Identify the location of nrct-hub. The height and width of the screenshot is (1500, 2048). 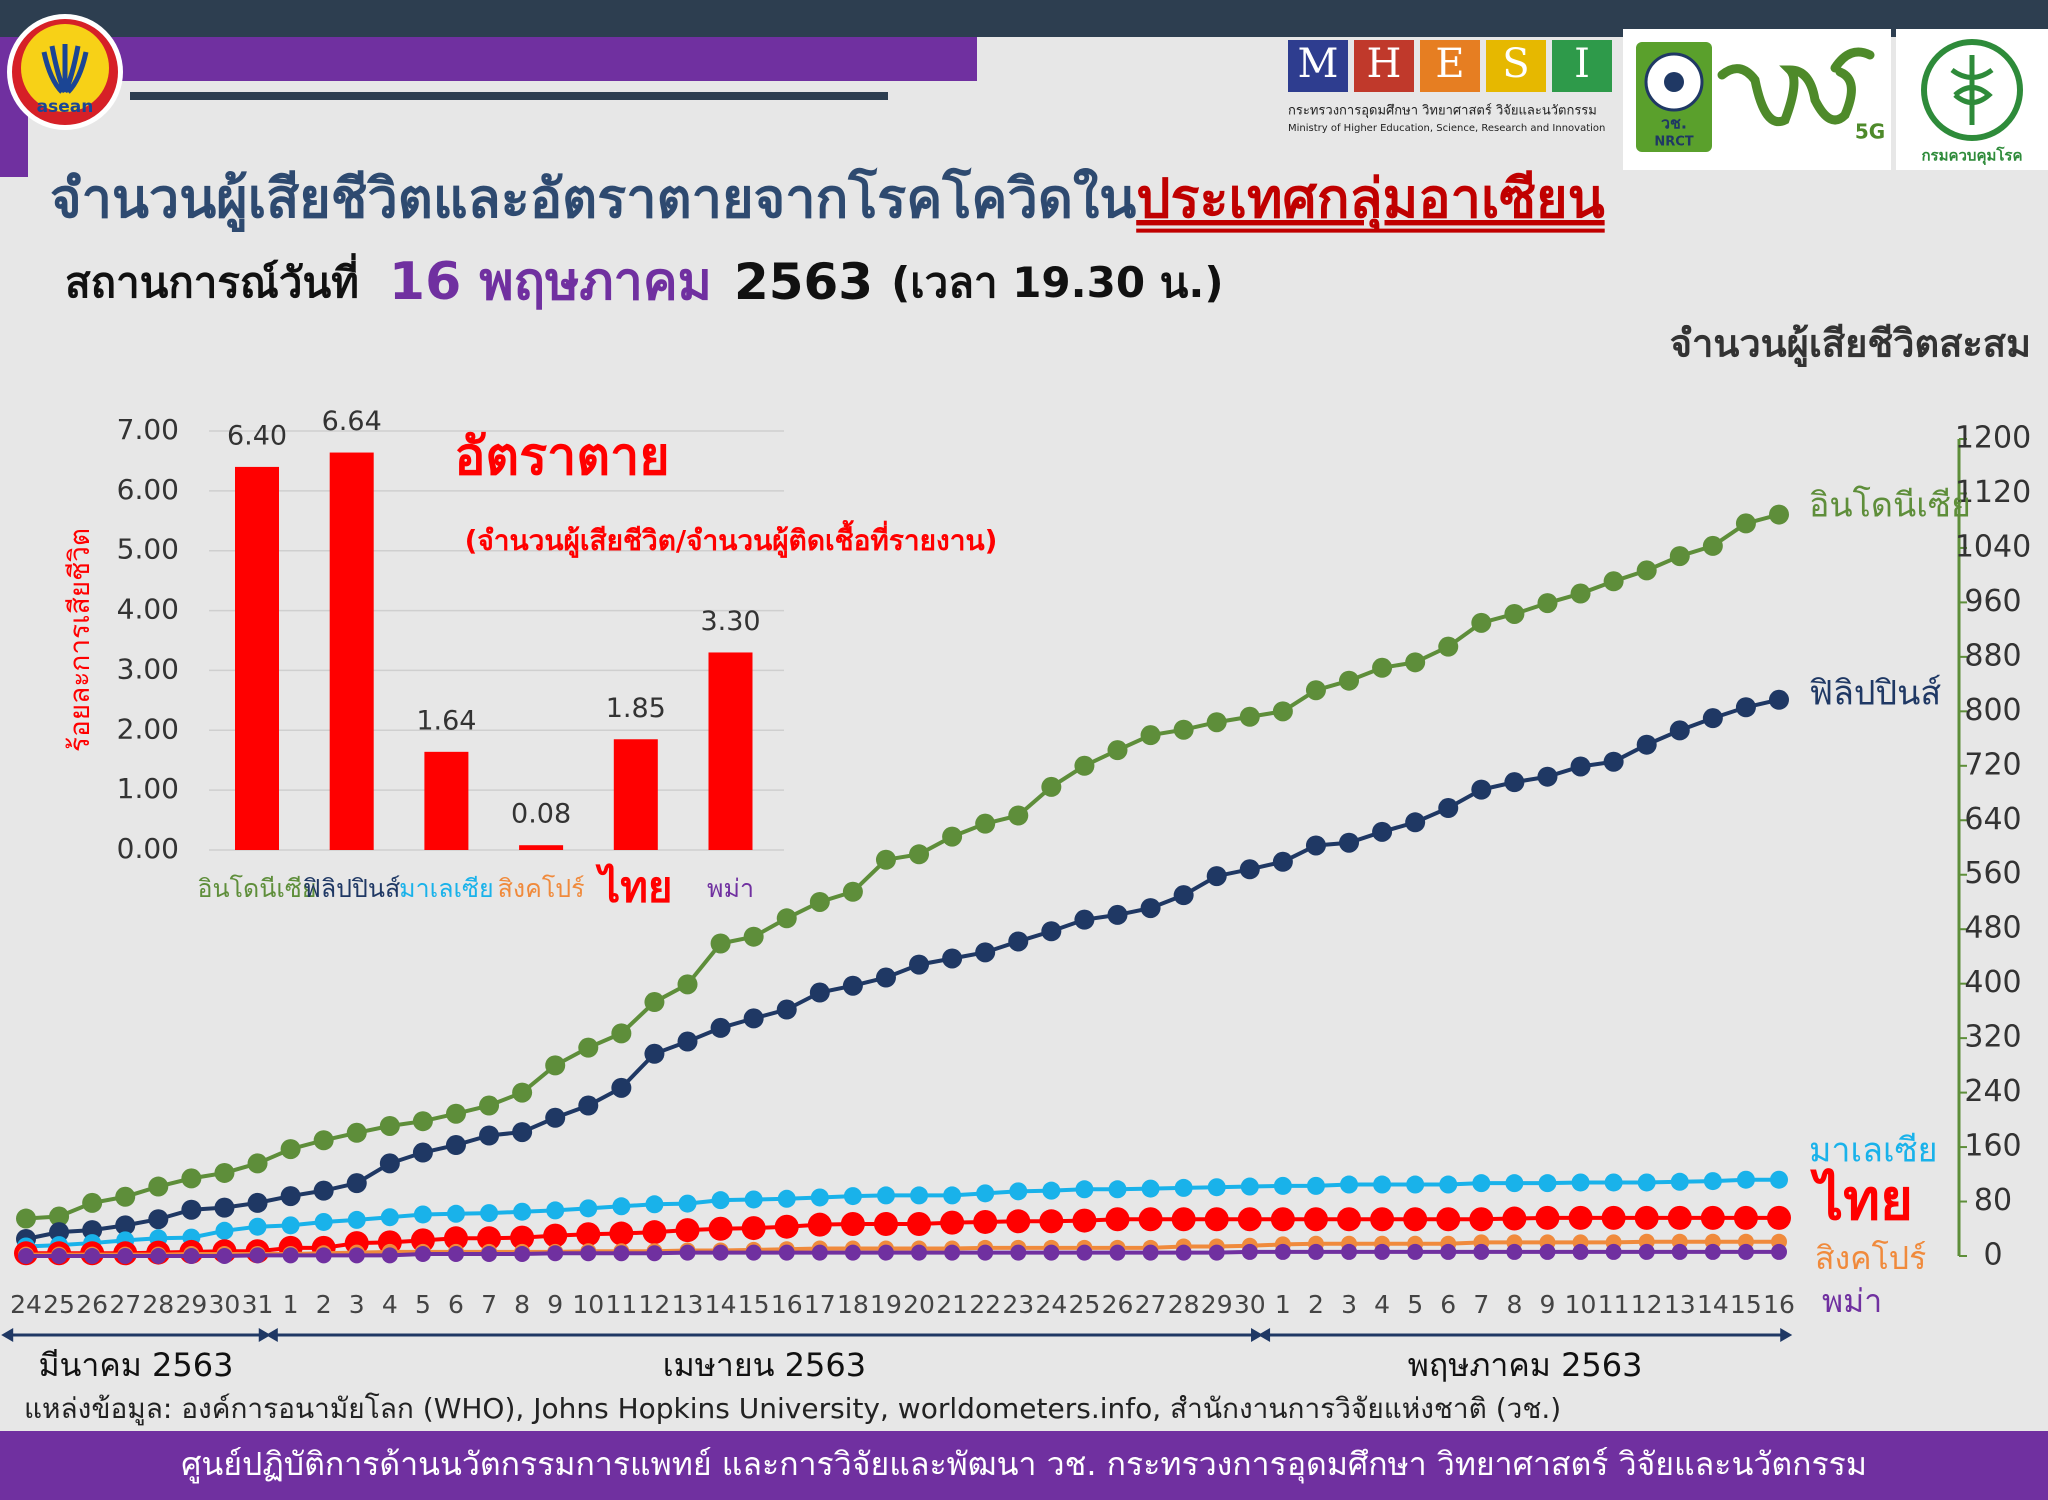
(1674, 82).